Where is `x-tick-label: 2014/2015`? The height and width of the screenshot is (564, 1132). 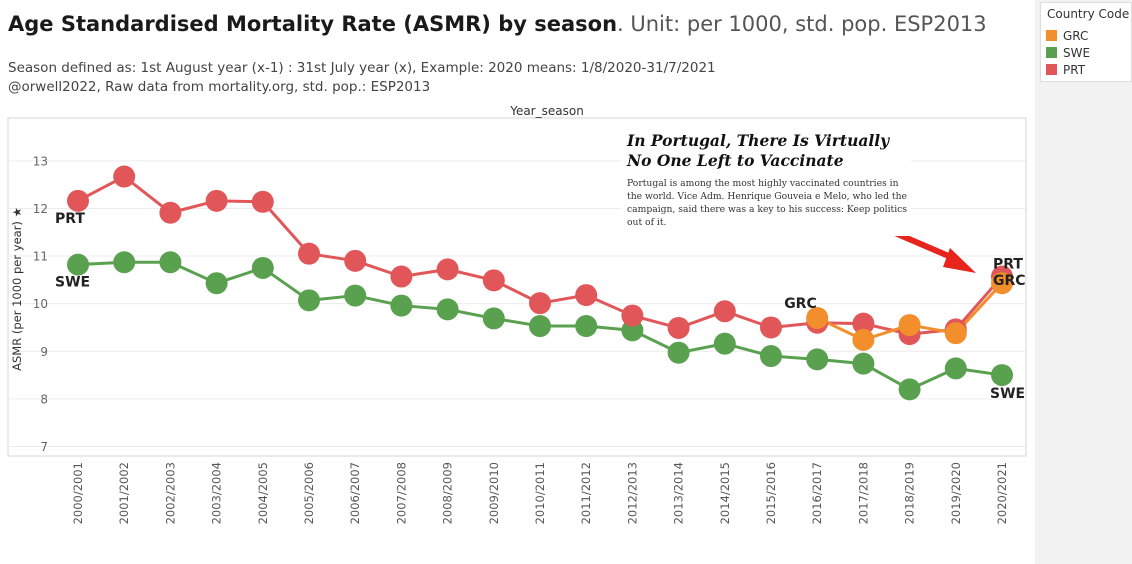
x-tick-label: 2014/2015 is located at coordinates (725, 493).